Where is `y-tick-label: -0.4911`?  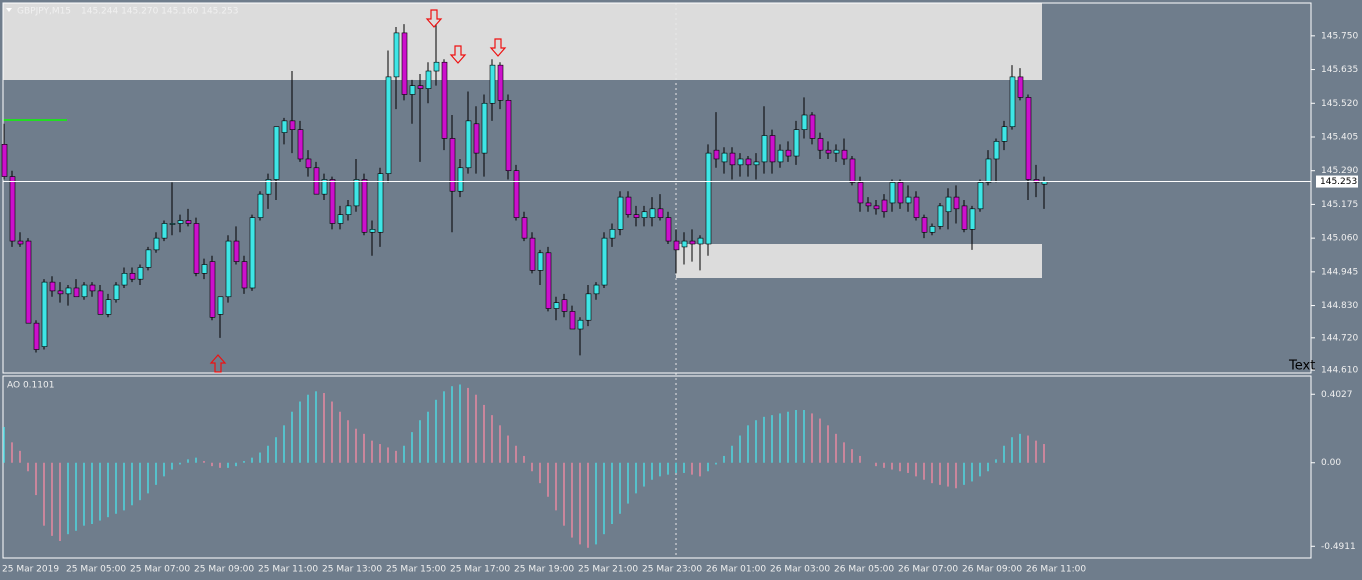
y-tick-label: -0.4911 is located at coordinates (1338, 547).